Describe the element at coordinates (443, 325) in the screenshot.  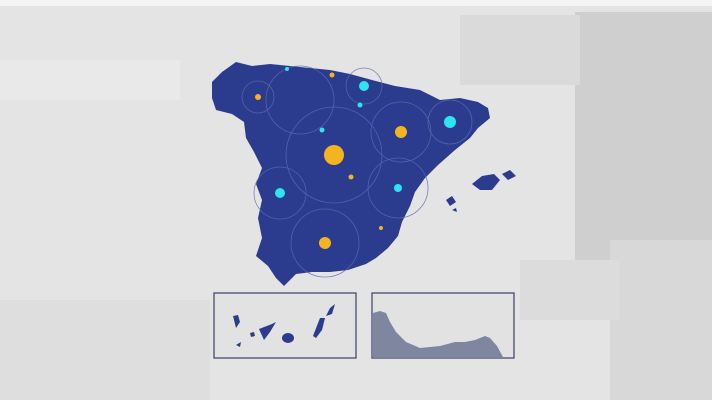
I see `inset-ceuta-melilla` at that location.